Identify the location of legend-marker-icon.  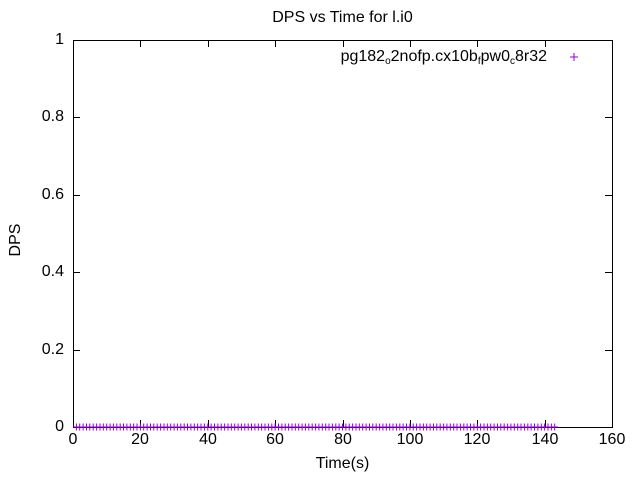
(574, 57).